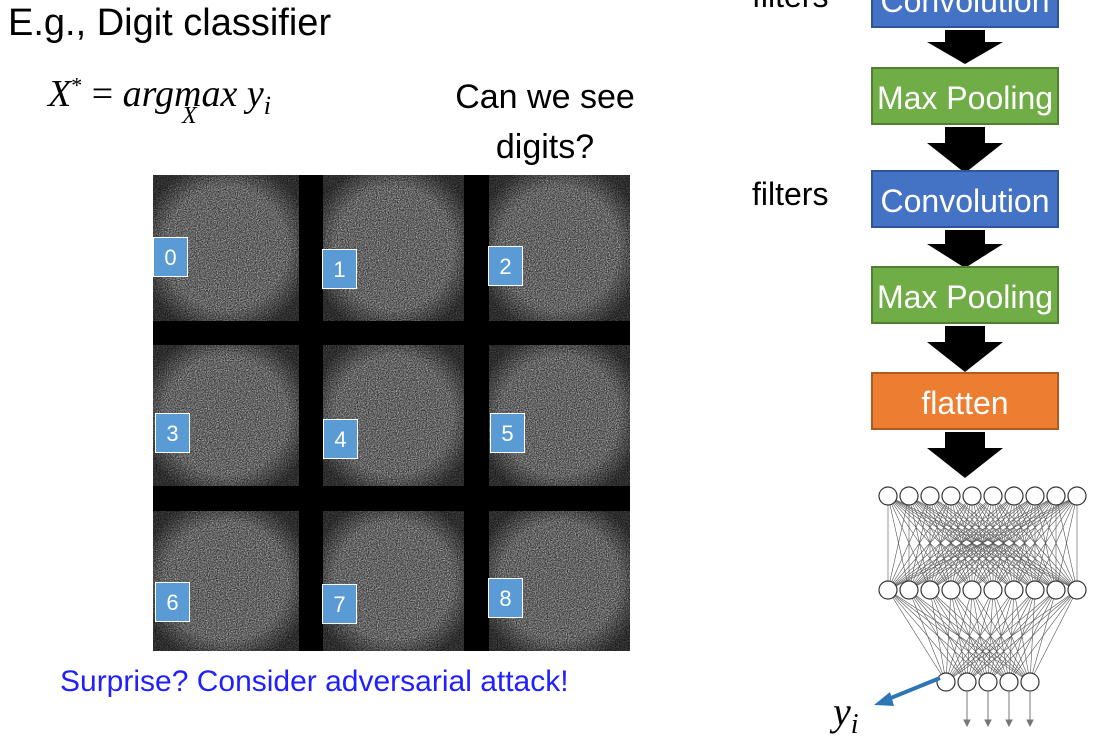 The height and width of the screenshot is (740, 1114). What do you see at coordinates (170, 257) in the screenshot?
I see `digit-label-0: 0` at bounding box center [170, 257].